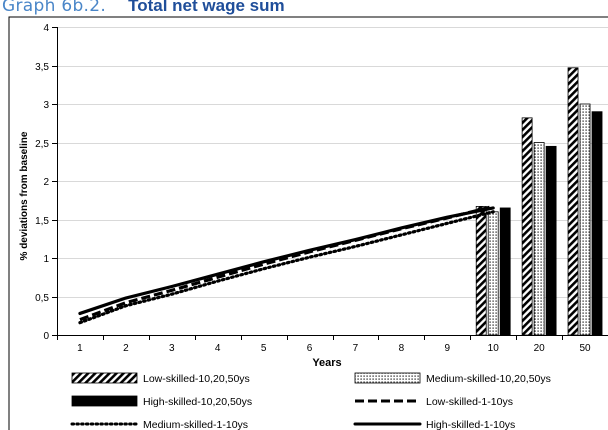 This screenshot has width=608, height=430. What do you see at coordinates (585, 348) in the screenshot?
I see `x-tick-label: 50` at bounding box center [585, 348].